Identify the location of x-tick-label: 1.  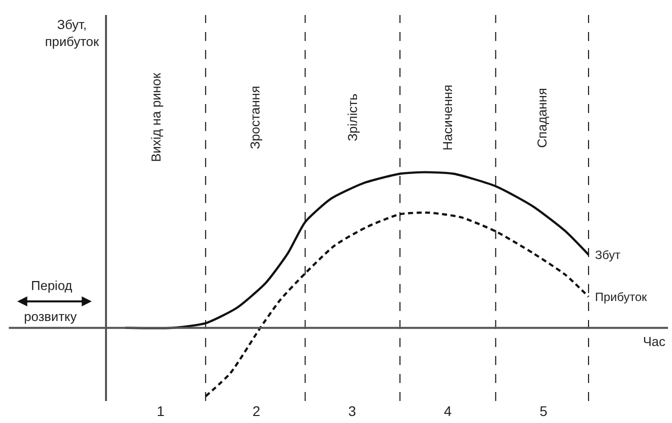
(160, 411).